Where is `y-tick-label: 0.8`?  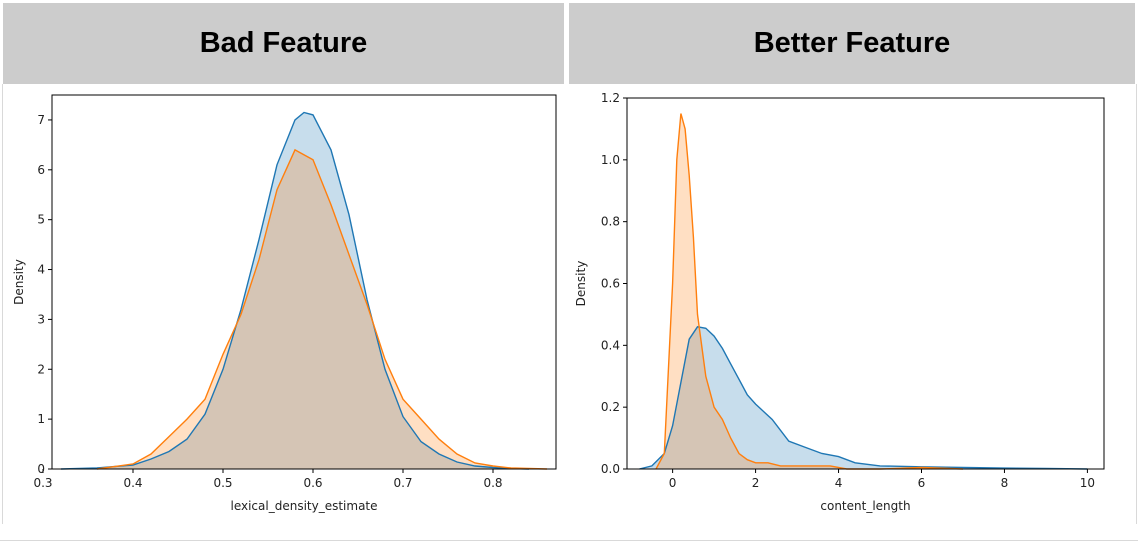 y-tick-label: 0.8 is located at coordinates (610, 222).